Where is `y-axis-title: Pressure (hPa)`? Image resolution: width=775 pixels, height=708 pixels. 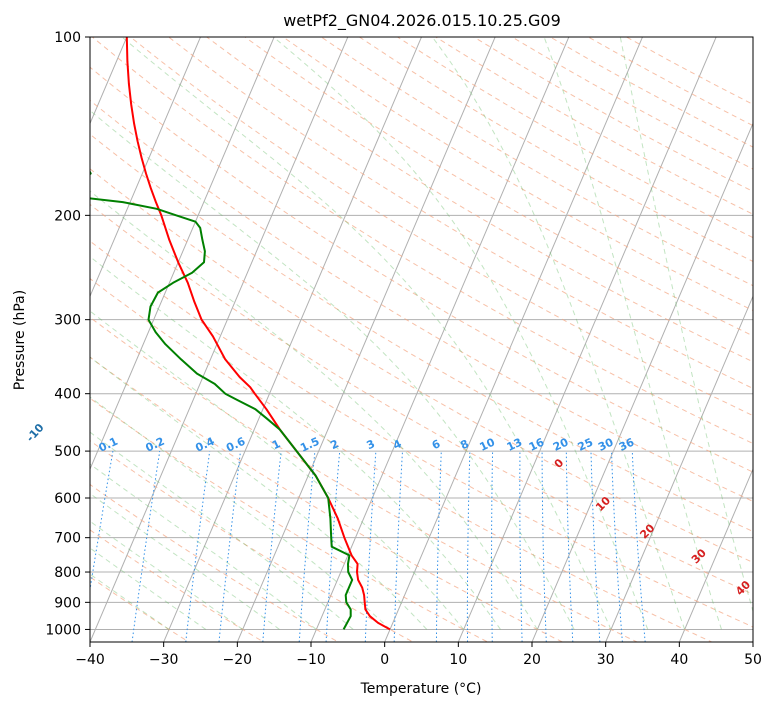 y-axis-title: Pressure (hPa) is located at coordinates (20, 340).